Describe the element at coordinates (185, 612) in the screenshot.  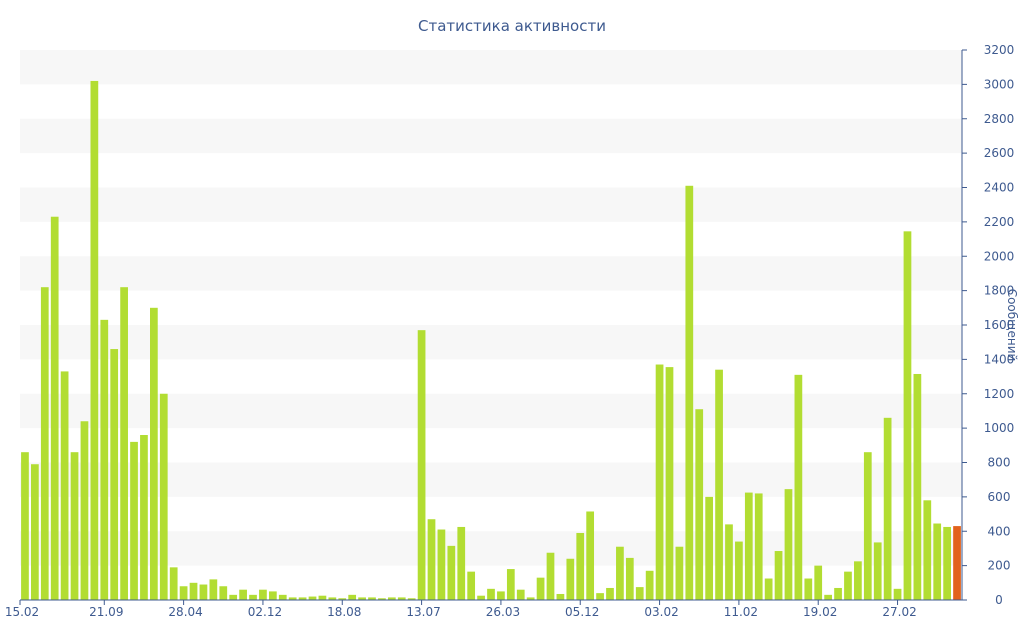
I see `x-tick-label: 28.04` at that location.